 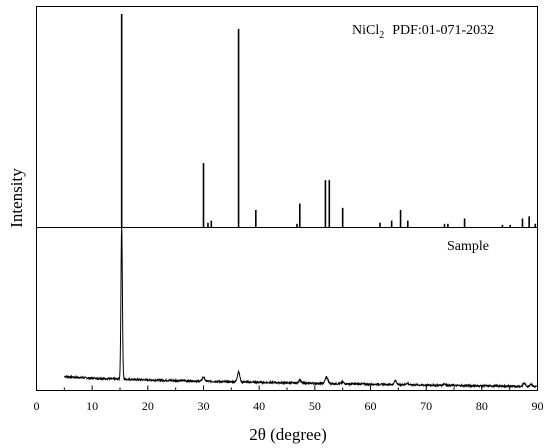 What do you see at coordinates (381, 35) in the screenshot?
I see `reference-annotation-sub: 2` at bounding box center [381, 35].